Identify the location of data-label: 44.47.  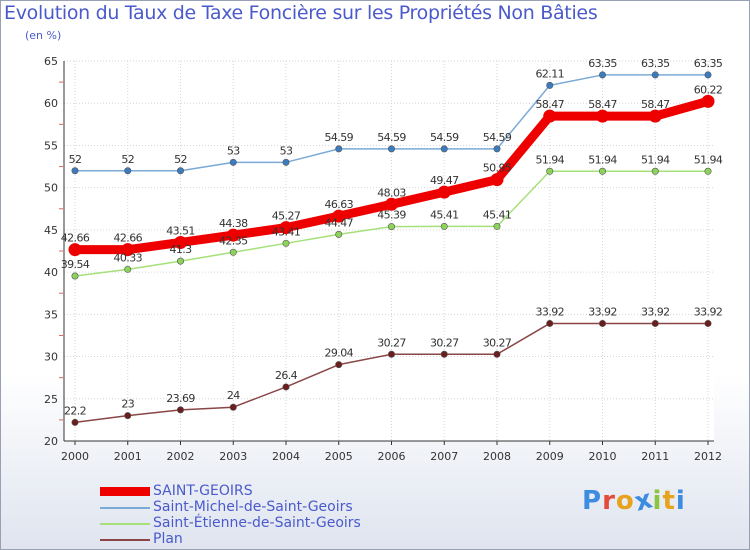
(339, 222).